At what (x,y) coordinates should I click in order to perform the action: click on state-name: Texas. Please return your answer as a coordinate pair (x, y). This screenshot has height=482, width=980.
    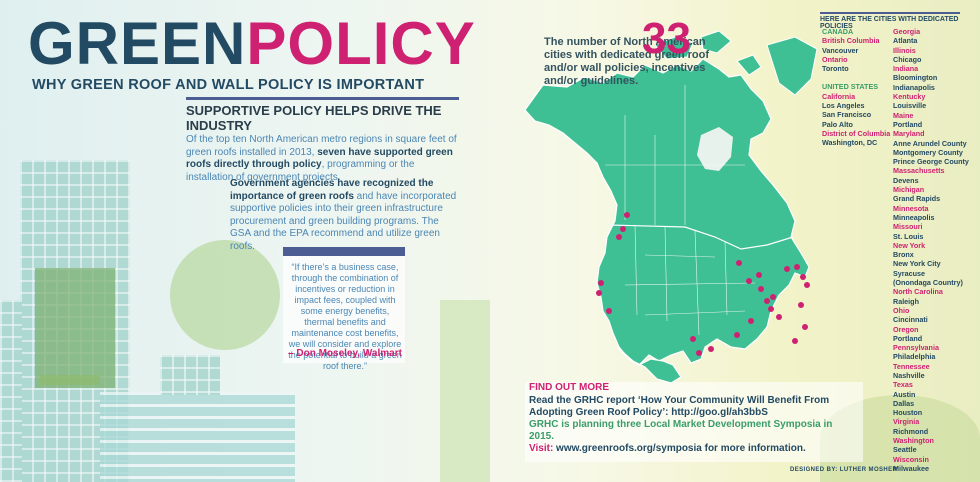
    Looking at the image, I should click on (903, 385).